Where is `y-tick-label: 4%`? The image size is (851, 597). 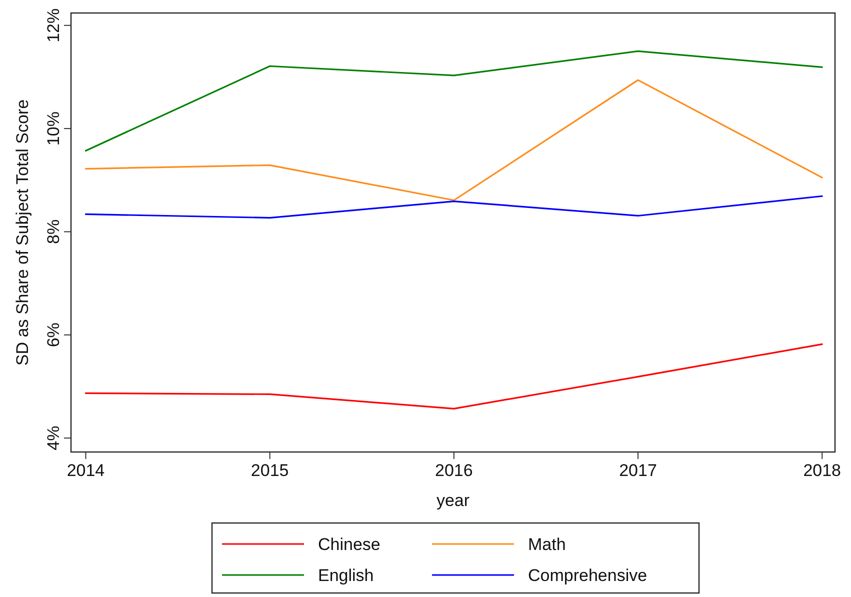 y-tick-label: 4% is located at coordinates (53, 438).